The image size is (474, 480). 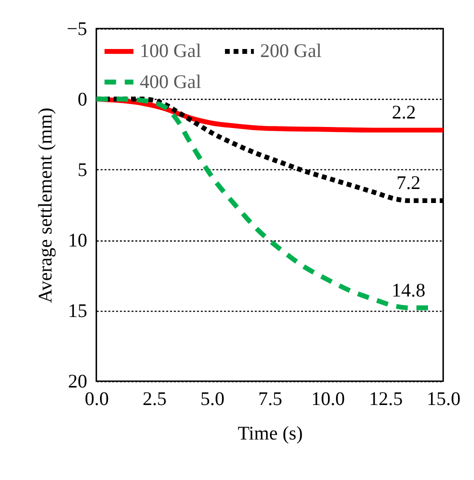 What do you see at coordinates (404, 113) in the screenshot?
I see `data-label: 2.2` at bounding box center [404, 113].